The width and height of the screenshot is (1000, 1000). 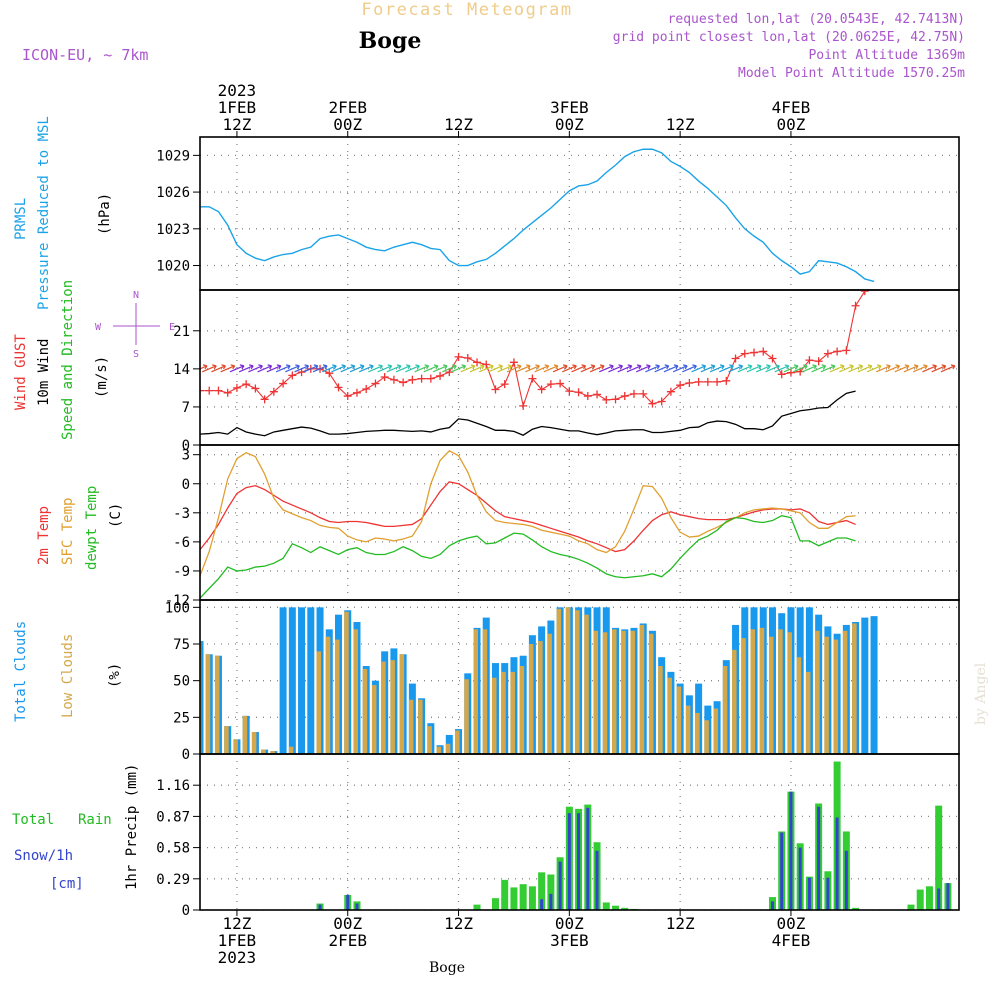 What do you see at coordinates (173, 193) in the screenshot?
I see `y-tick-label: 1026` at bounding box center [173, 193].